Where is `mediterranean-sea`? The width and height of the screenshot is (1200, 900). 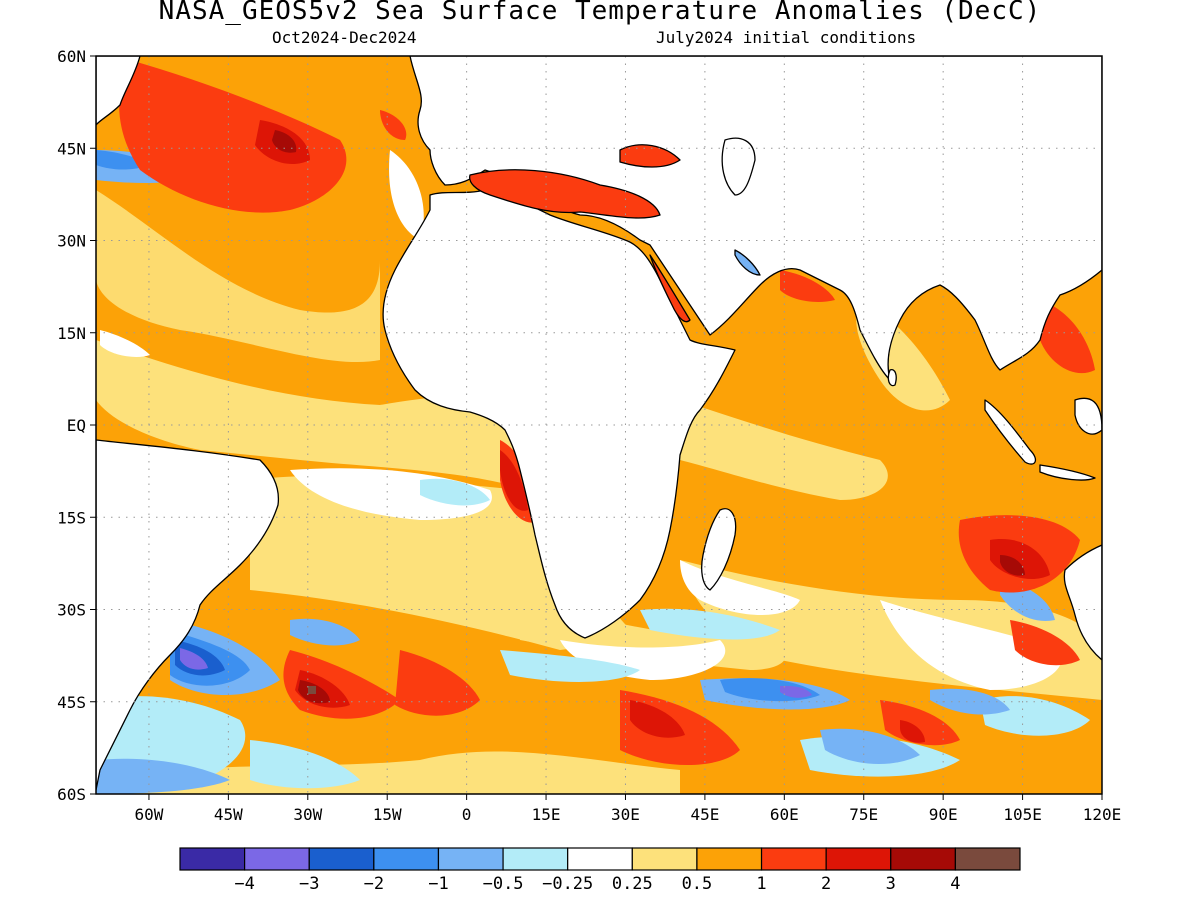 mediterranean-sea is located at coordinates (565, 194).